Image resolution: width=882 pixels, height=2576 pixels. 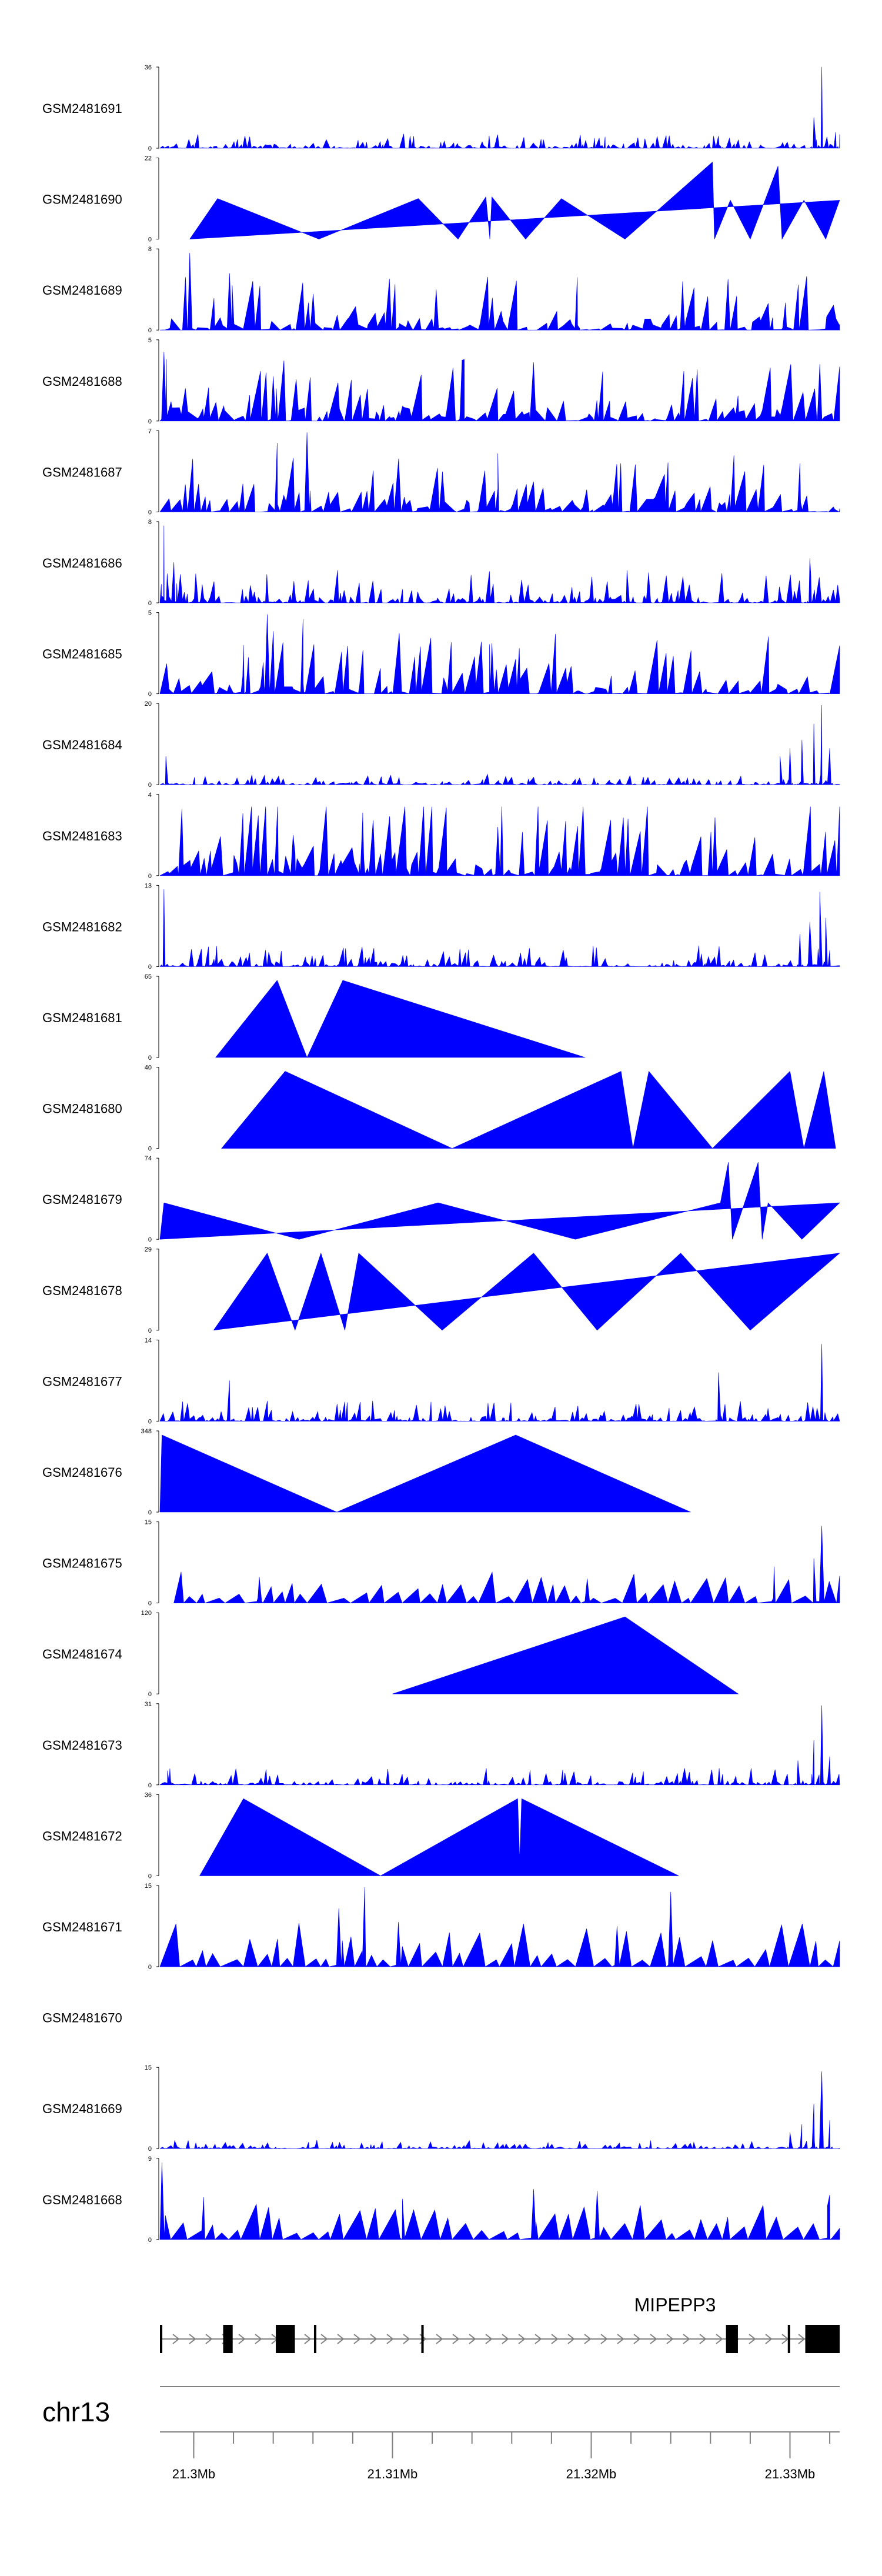 What do you see at coordinates (148, 1068) in the screenshot?
I see `y-max-label: 40` at bounding box center [148, 1068].